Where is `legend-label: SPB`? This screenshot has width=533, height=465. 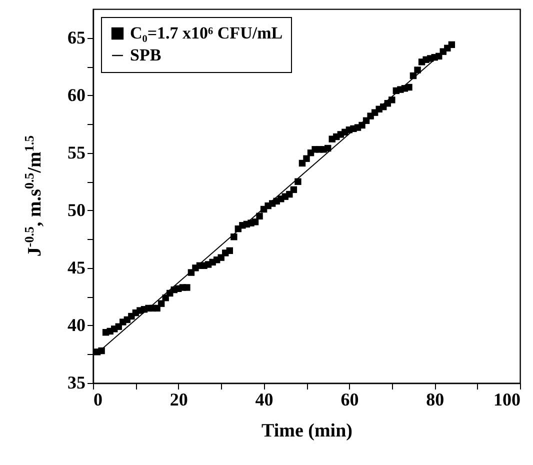
legend-label: SPB is located at coordinates (146, 55).